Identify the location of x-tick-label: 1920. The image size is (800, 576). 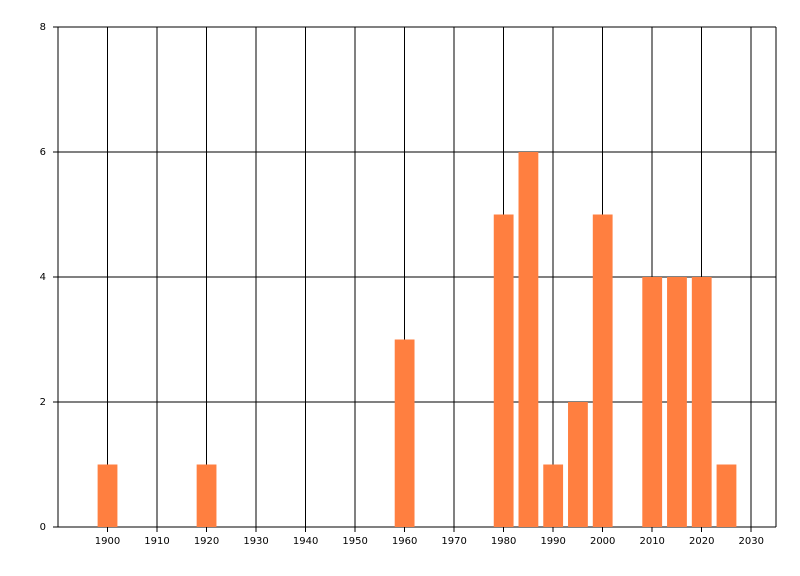
(206, 541).